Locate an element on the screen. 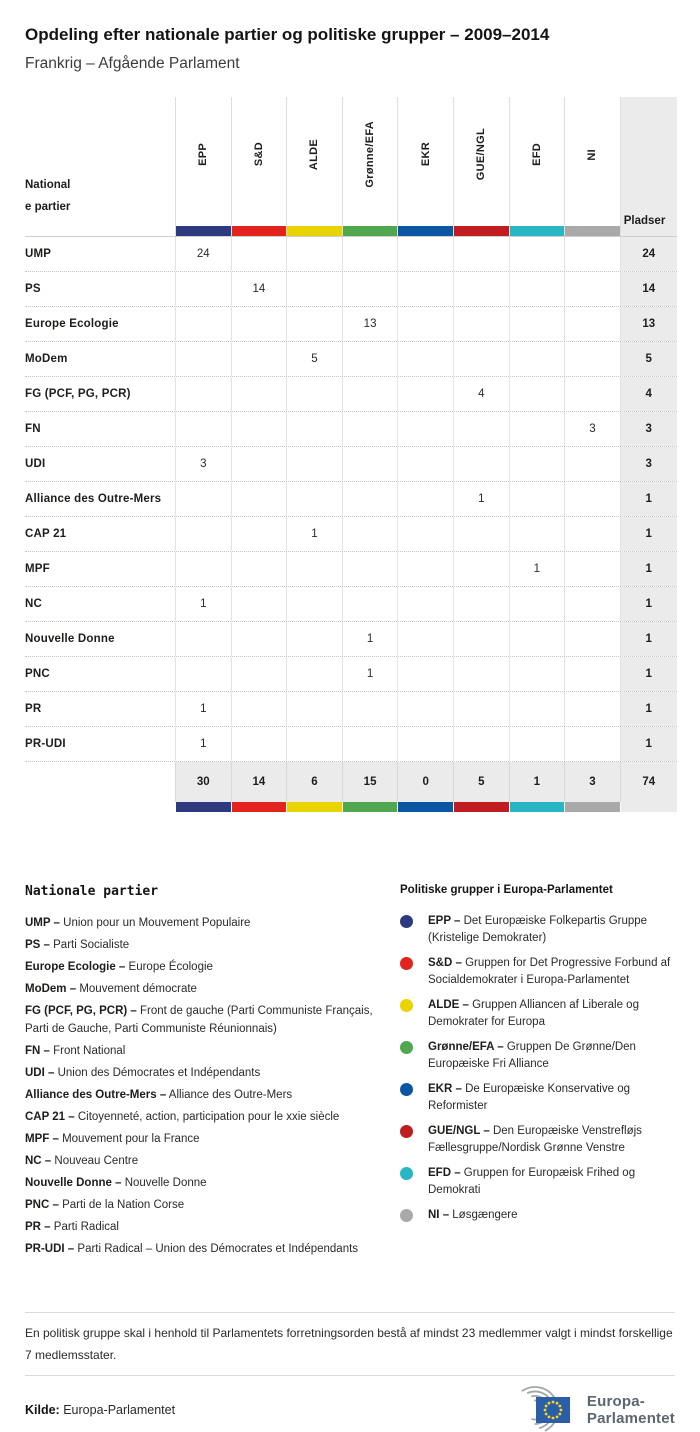 This screenshot has width=700, height=1432. table-row: Europe Ecologie 13 13 is located at coordinates (351, 324).